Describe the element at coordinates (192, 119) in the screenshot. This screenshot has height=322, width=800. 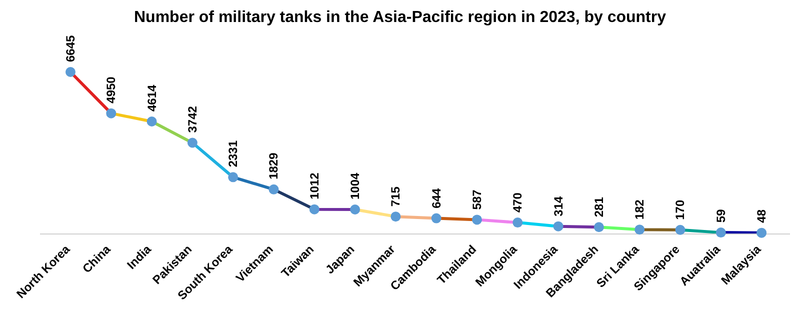
I see `data-label: 3742` at that location.